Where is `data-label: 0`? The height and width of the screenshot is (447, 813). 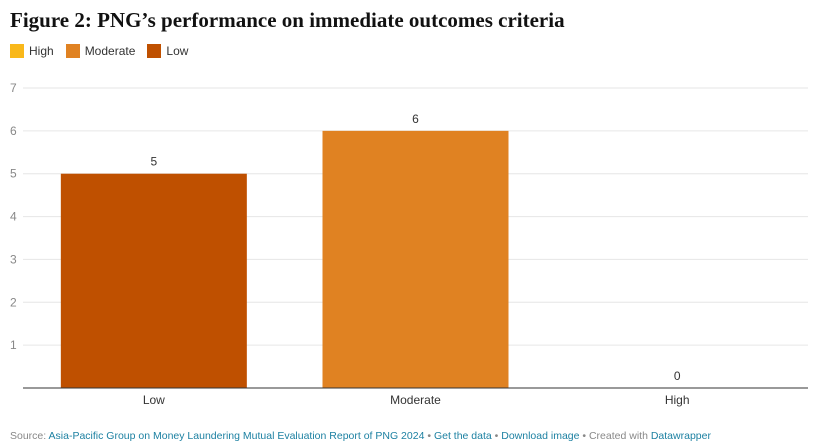
data-label: 0 is located at coordinates (677, 376).